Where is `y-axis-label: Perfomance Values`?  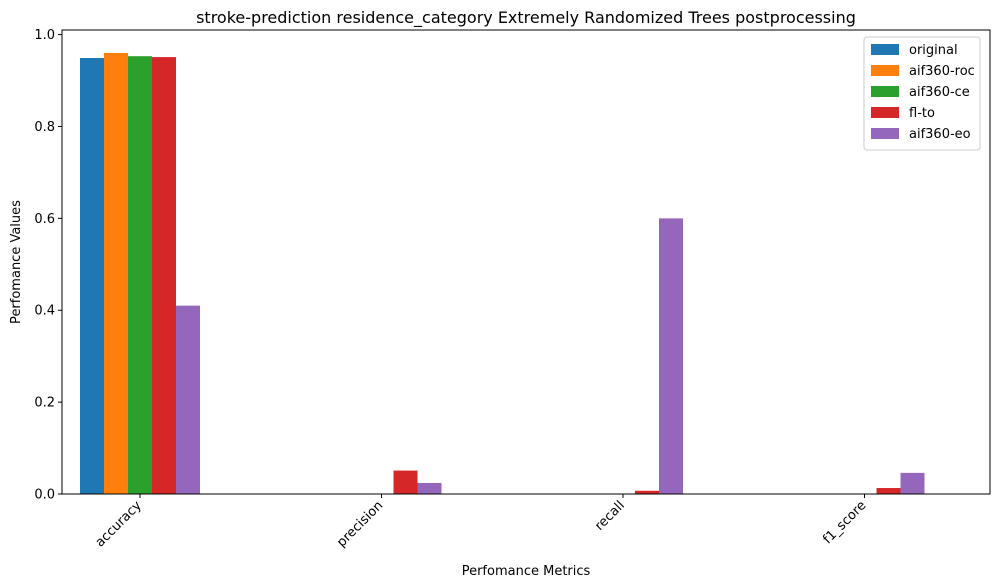
y-axis-label: Perfomance Values is located at coordinates (16, 262).